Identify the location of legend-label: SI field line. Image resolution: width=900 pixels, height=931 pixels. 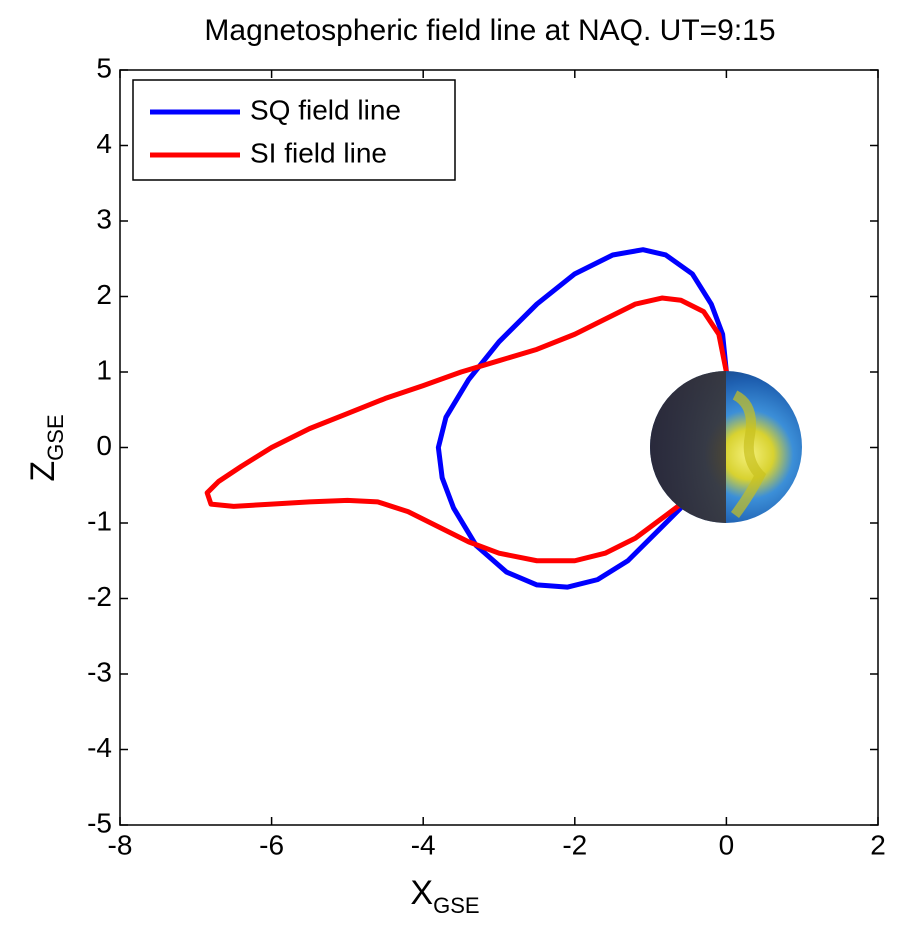
(318, 152).